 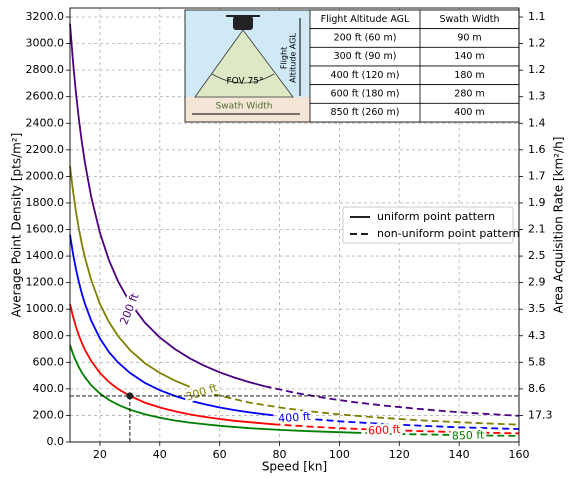 What do you see at coordinates (45, 229) in the screenshot?
I see `y-tick-label: 1600.0` at bounding box center [45, 229].